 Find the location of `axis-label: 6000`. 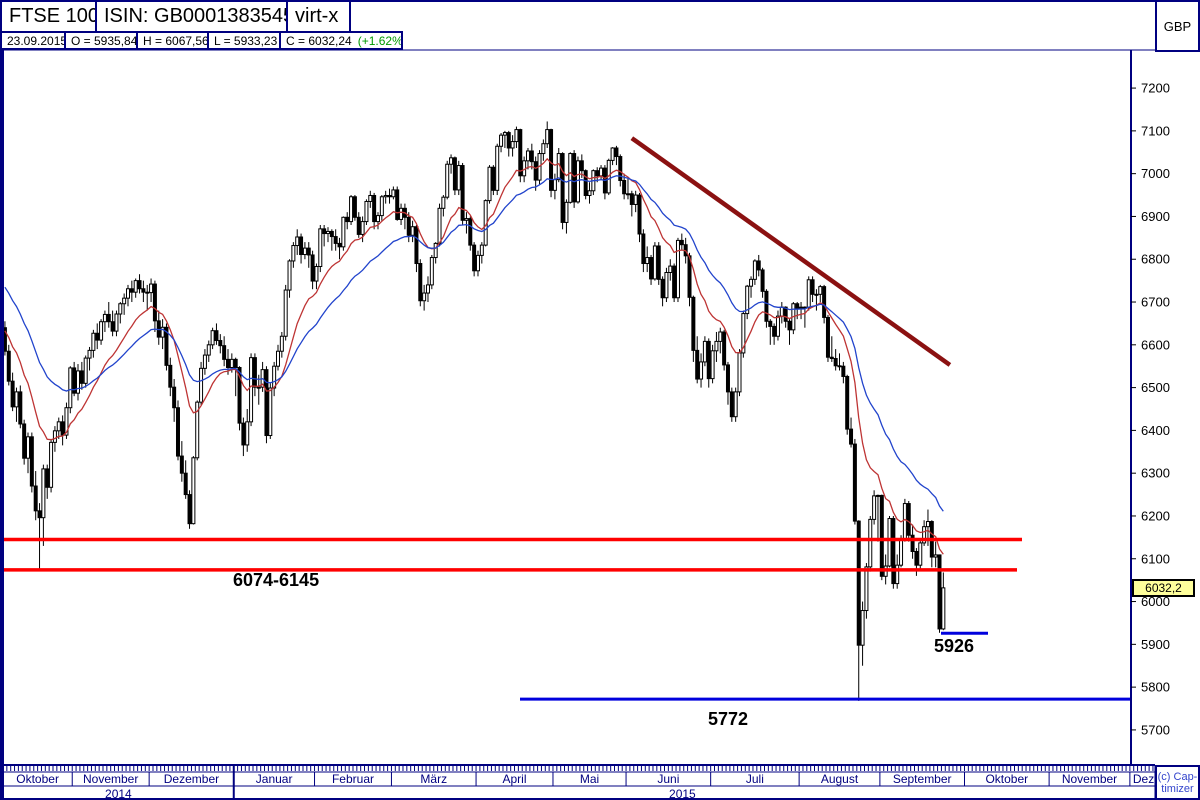

axis-label: 6000 is located at coordinates (1155, 601).